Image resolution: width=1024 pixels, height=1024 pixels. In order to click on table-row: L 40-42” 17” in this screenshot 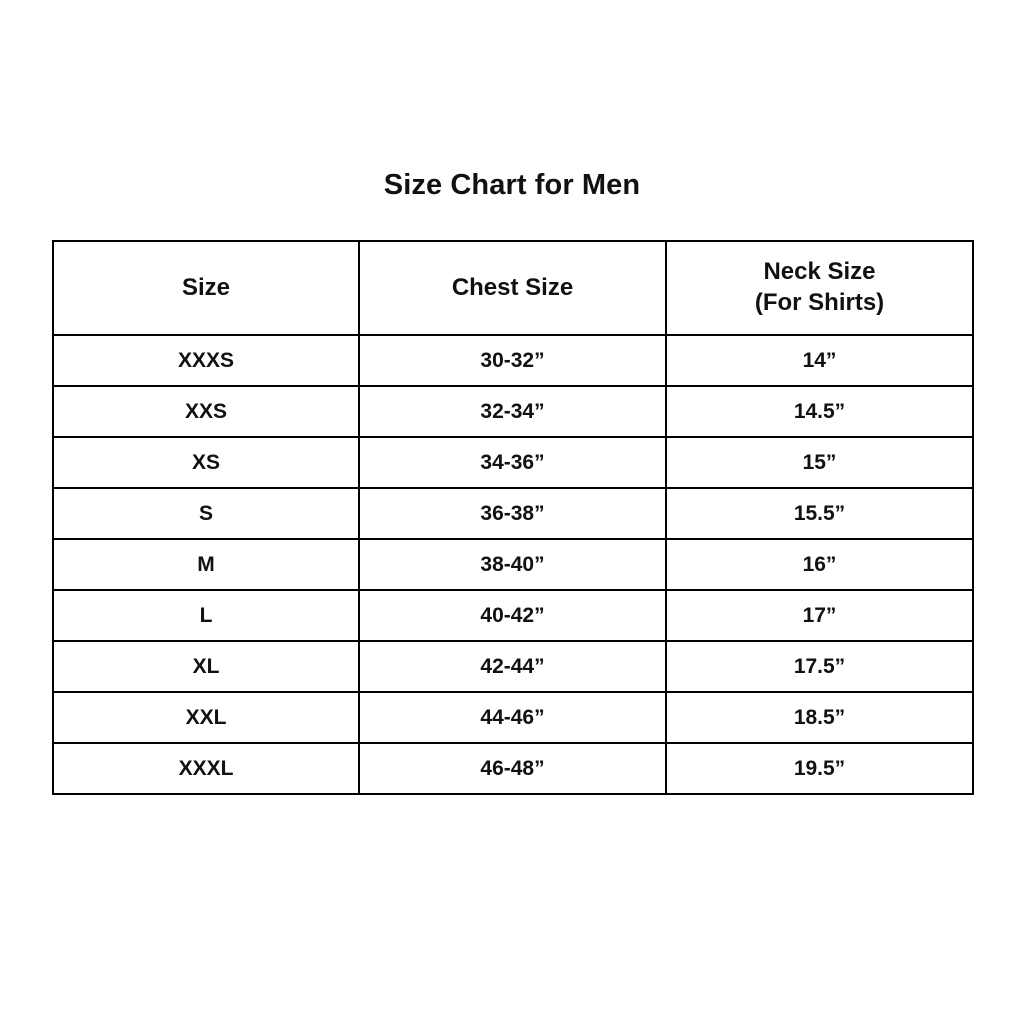, I will do `click(513, 615)`.